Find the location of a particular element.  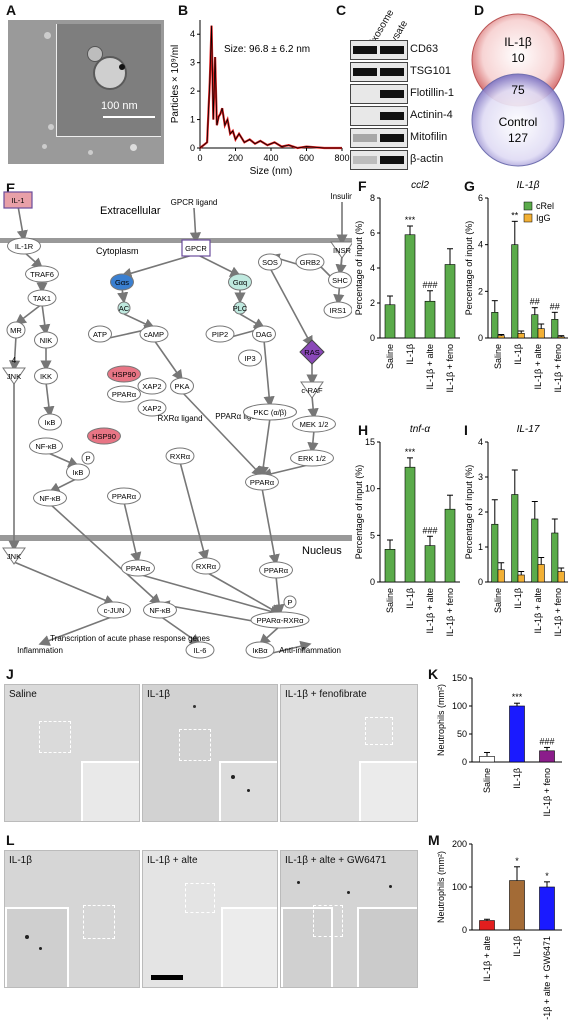

pathway-label-dag: DAG is located at coordinates (264, 334).